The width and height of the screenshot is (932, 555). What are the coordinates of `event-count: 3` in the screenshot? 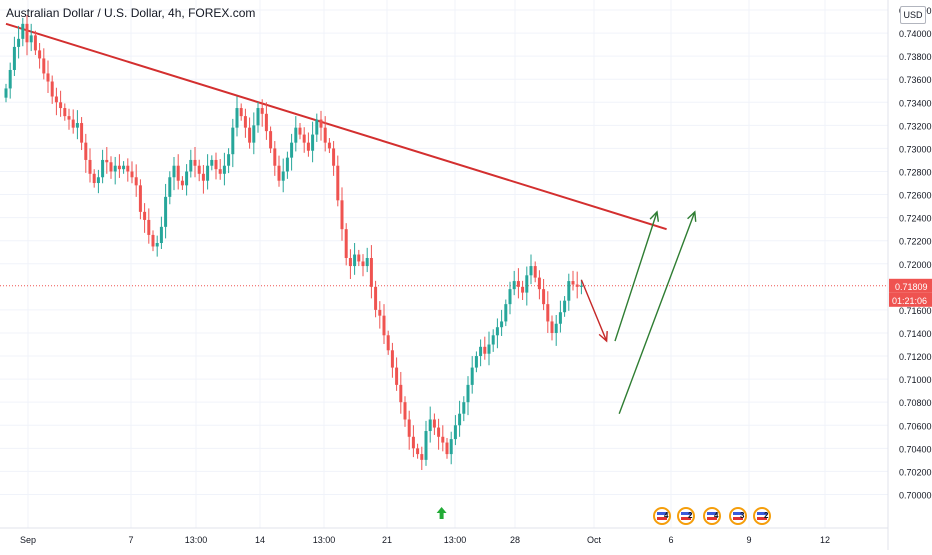 It's located at (742, 515).